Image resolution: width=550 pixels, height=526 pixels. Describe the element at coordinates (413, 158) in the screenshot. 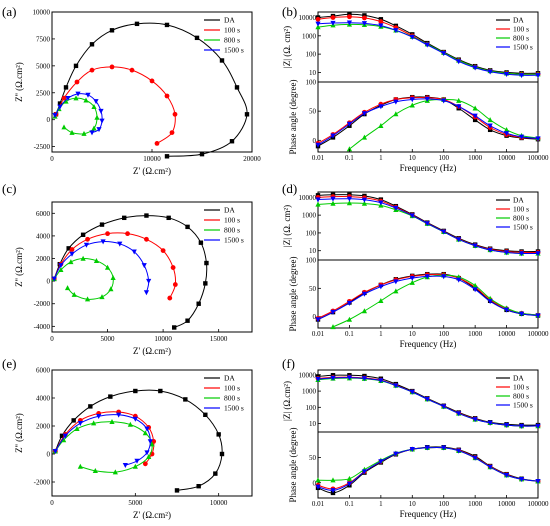

I see `bode-x-tick-label-b-3: 10` at that location.